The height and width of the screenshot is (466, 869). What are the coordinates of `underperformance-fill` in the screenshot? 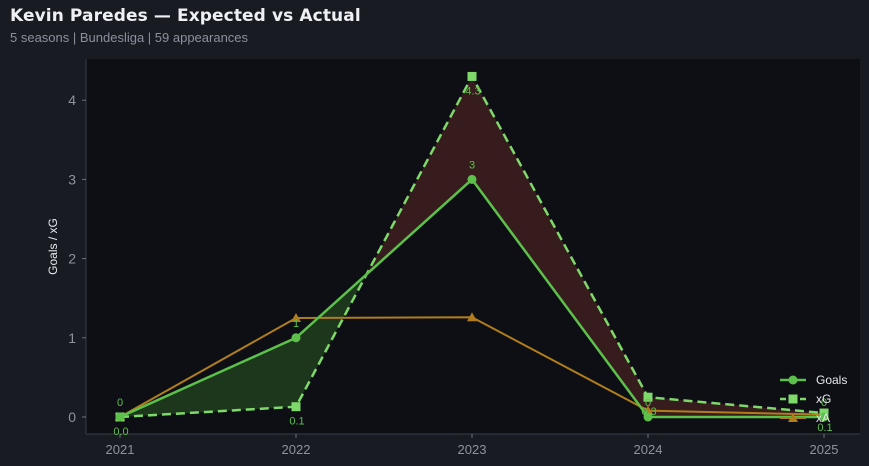 It's located at (560, 246).